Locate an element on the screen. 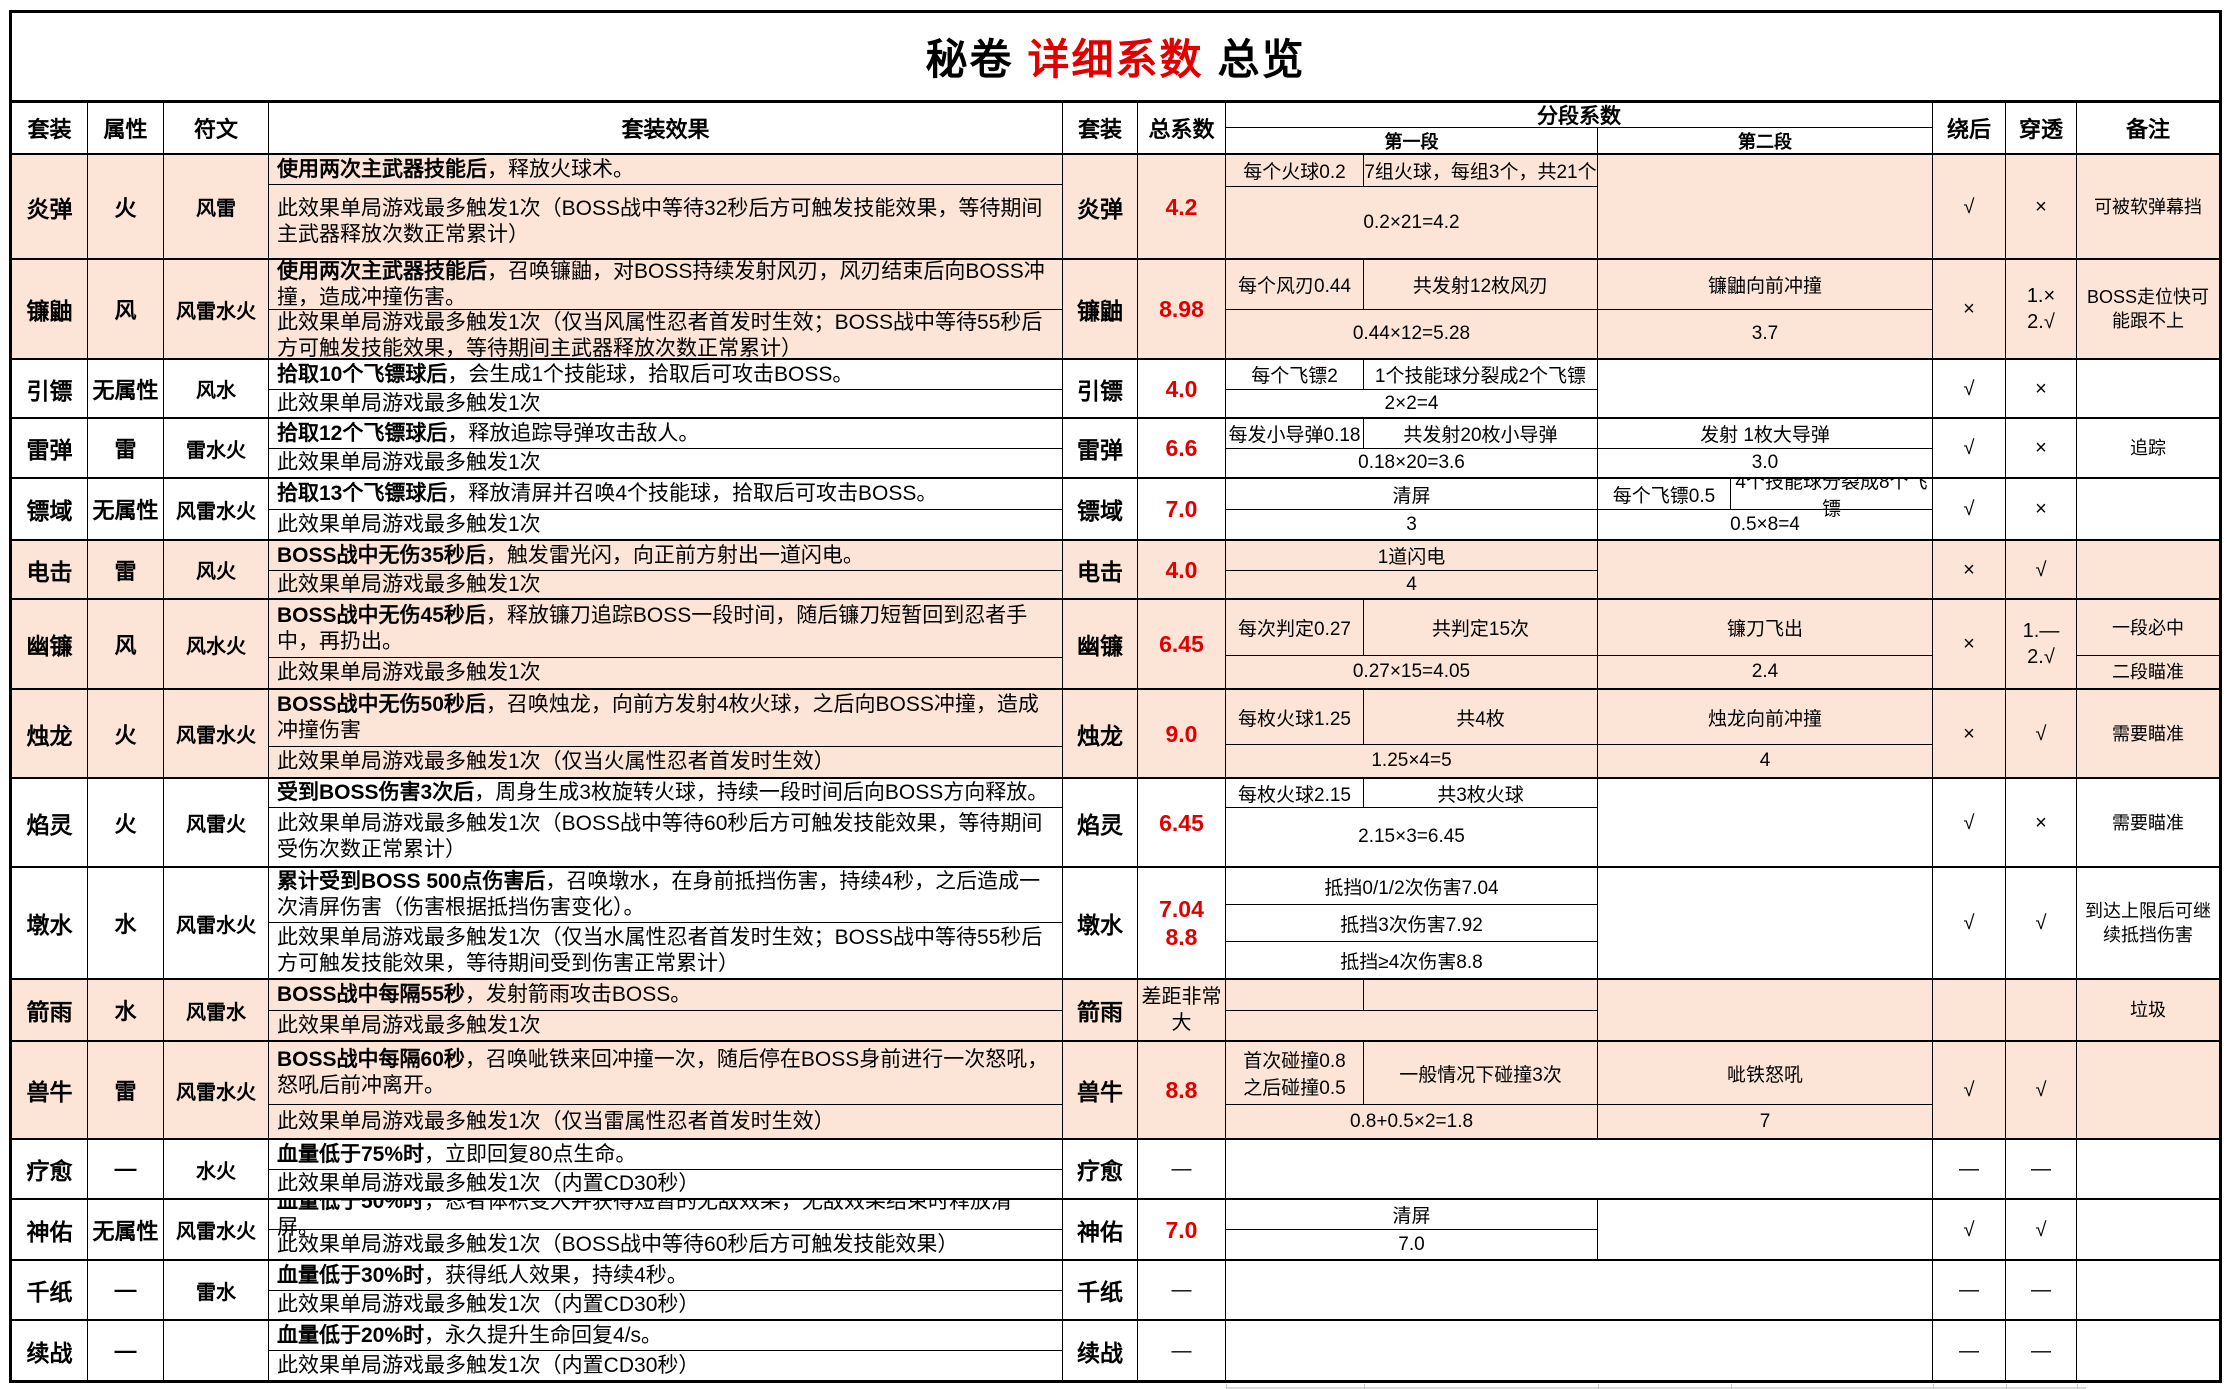  seg1-unit: 每次判定0.27 is located at coordinates (1295, 627).